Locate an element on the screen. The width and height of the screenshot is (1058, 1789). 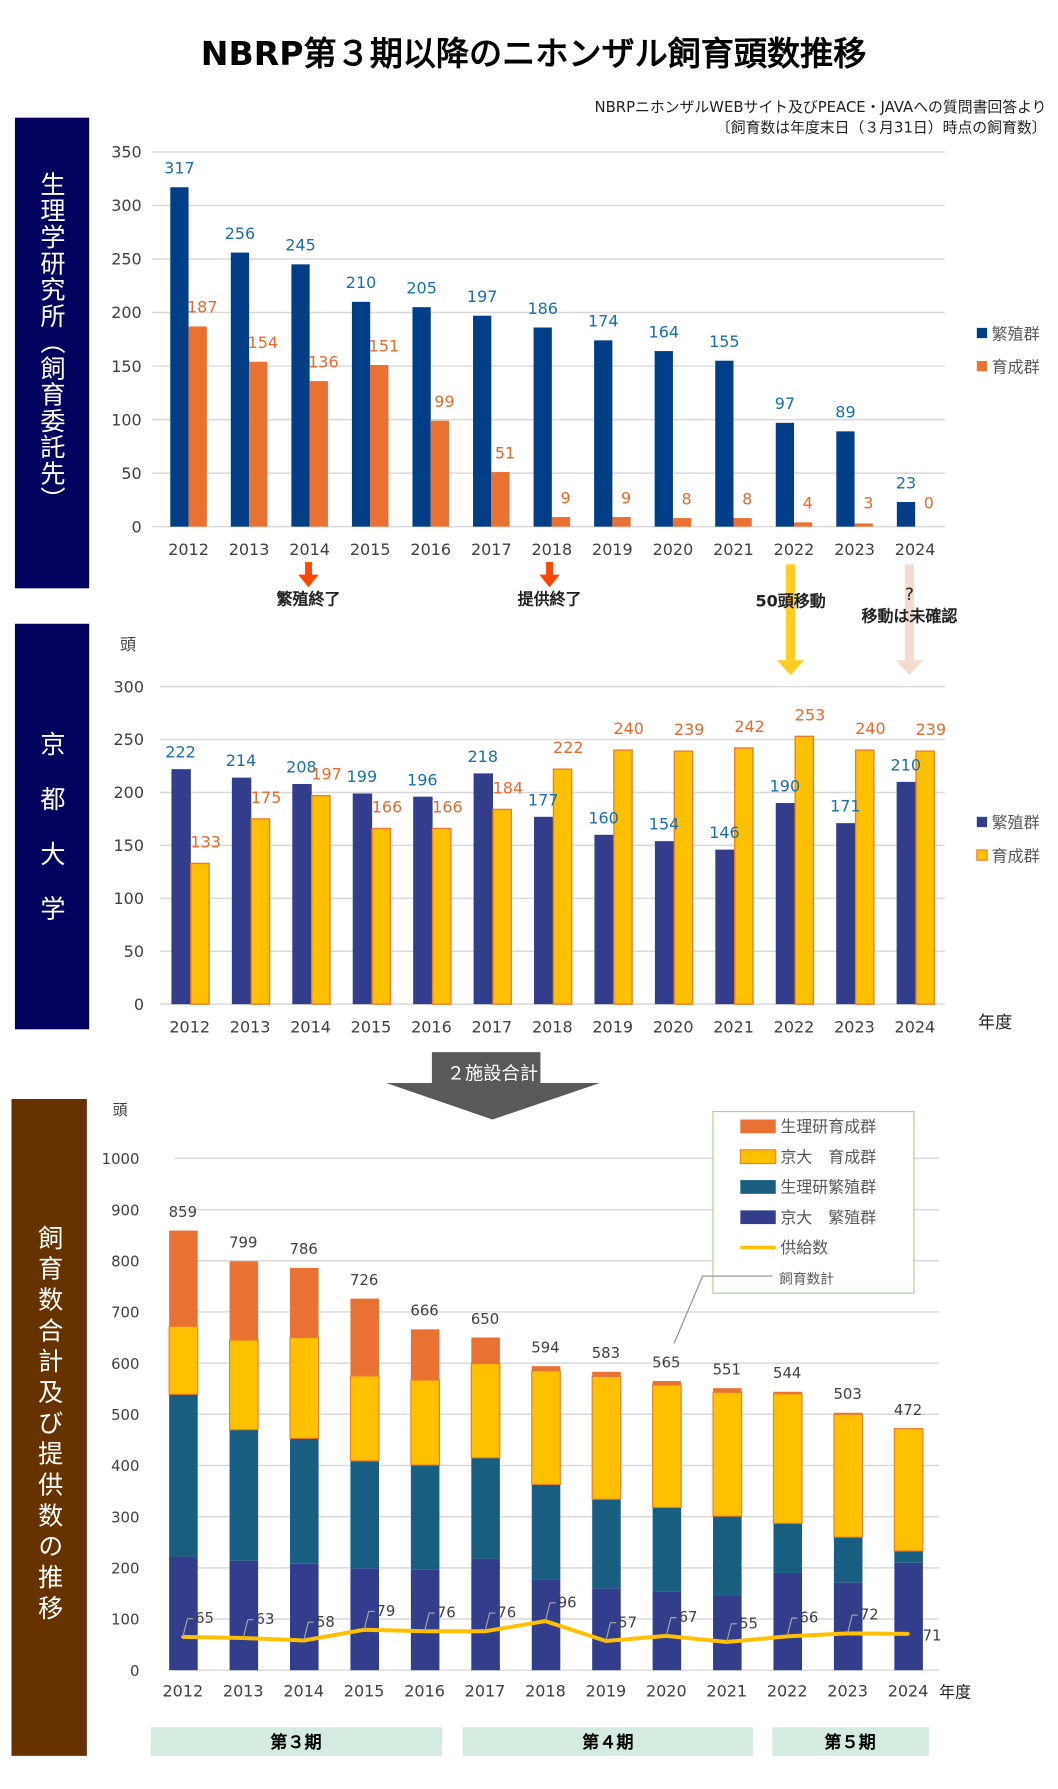
x-tick-label: 2014 is located at coordinates (309, 549).